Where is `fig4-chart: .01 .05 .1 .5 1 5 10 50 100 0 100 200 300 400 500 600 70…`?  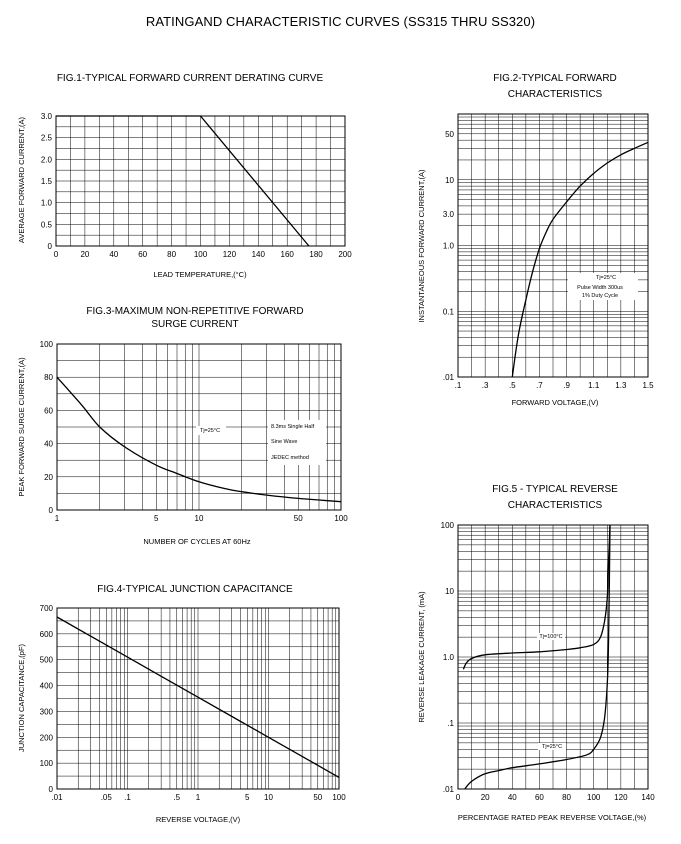 fig4-chart: .01 .05 .1 .5 1 5 10 50 100 0 100 200 300 400 500 600 70… is located at coordinates (181, 714).